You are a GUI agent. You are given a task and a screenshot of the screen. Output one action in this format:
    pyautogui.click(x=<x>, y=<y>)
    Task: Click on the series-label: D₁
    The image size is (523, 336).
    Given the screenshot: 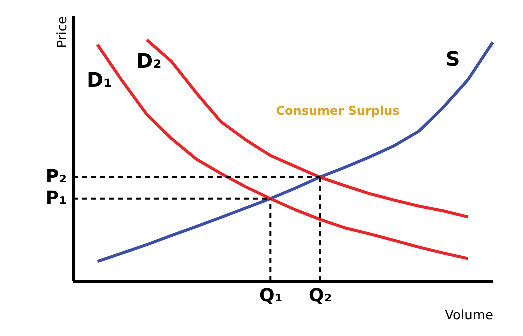 What is the action you would take?
    pyautogui.click(x=99, y=80)
    